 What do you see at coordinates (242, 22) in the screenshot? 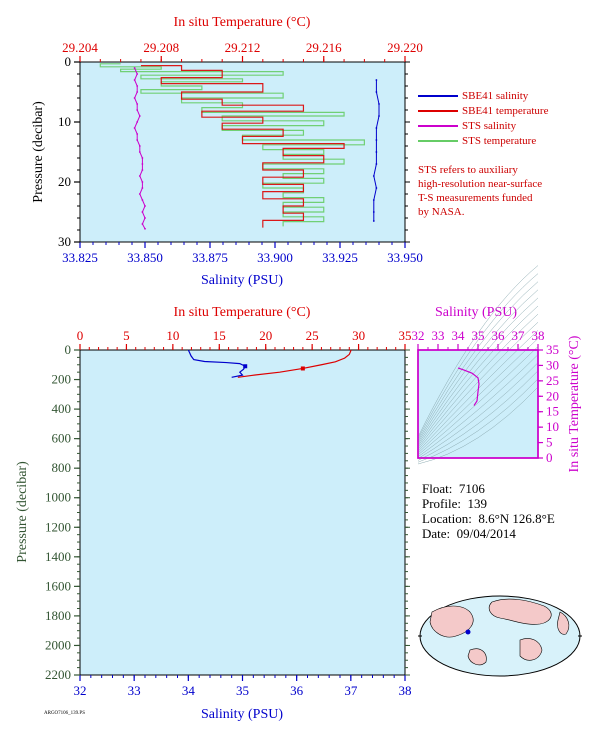
I see `top-chart-temp-axis-title: In situ Temperature (°C)` at bounding box center [242, 22].